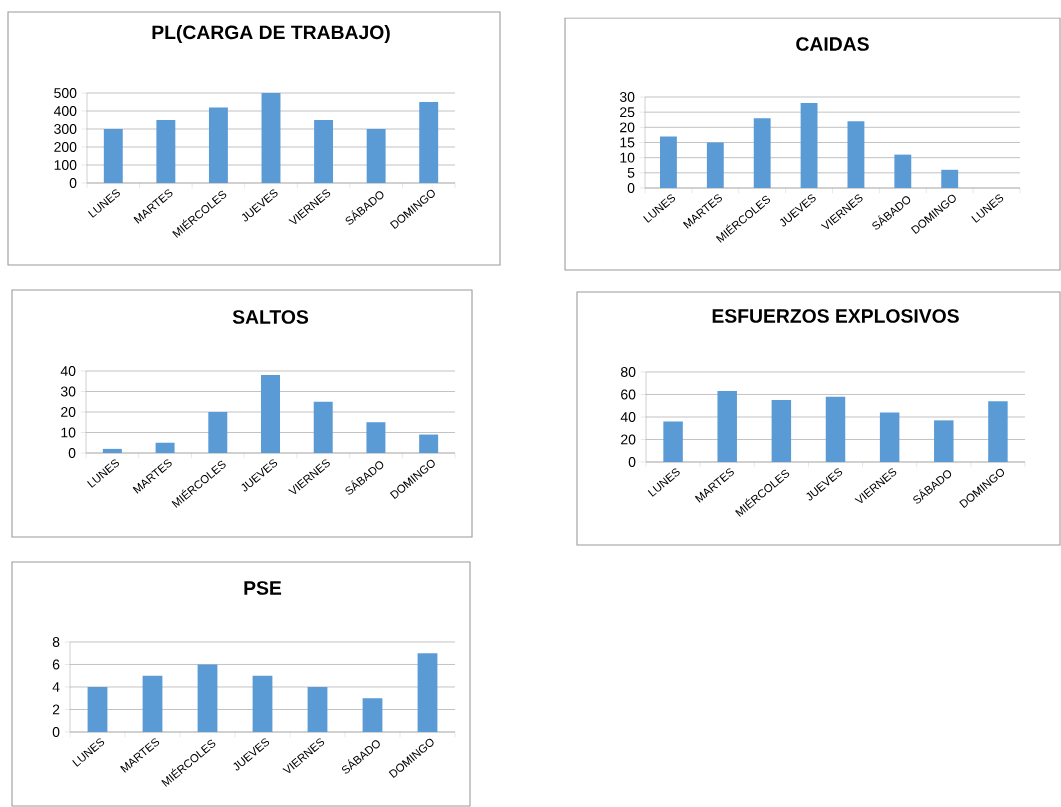 Image resolution: width=1061 pixels, height=807 pixels. What do you see at coordinates (65, 147) in the screenshot?
I see `y-tick-label: 200` at bounding box center [65, 147].